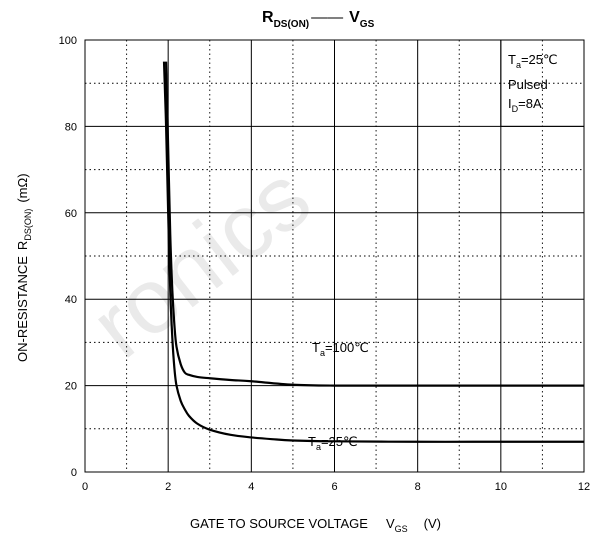 The height and width of the screenshot is (538, 598). Describe the element at coordinates (74, 473) in the screenshot. I see `y-tick-label: 0` at that location.